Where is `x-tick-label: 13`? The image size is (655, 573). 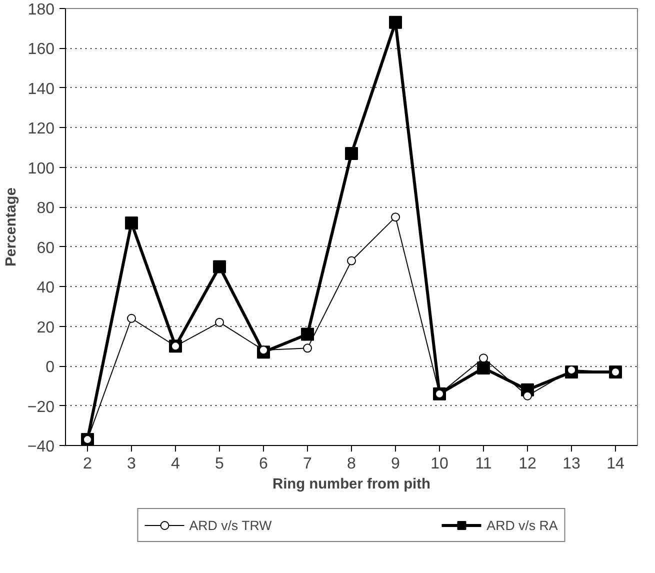 x-tick-label: 13 is located at coordinates (571, 464).